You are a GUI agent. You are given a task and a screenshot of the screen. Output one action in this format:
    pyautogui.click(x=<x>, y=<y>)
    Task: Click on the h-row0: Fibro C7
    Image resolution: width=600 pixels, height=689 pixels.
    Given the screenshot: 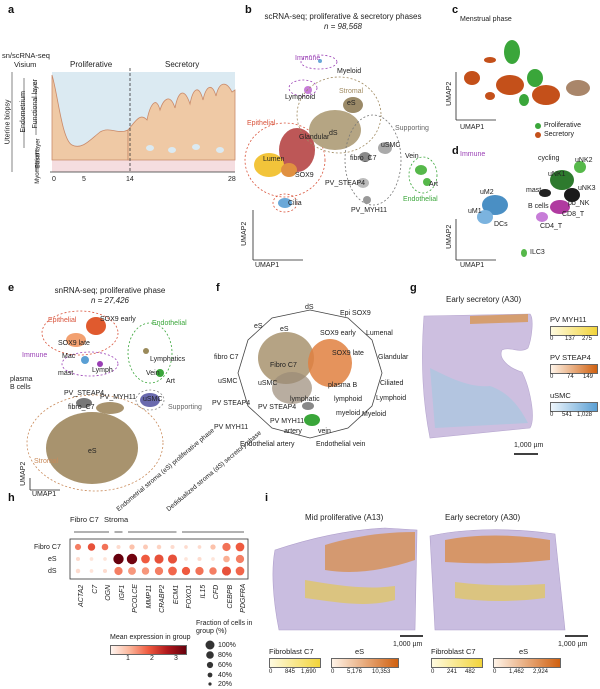 What is the action you would take?
    pyautogui.click(x=47, y=547)
    